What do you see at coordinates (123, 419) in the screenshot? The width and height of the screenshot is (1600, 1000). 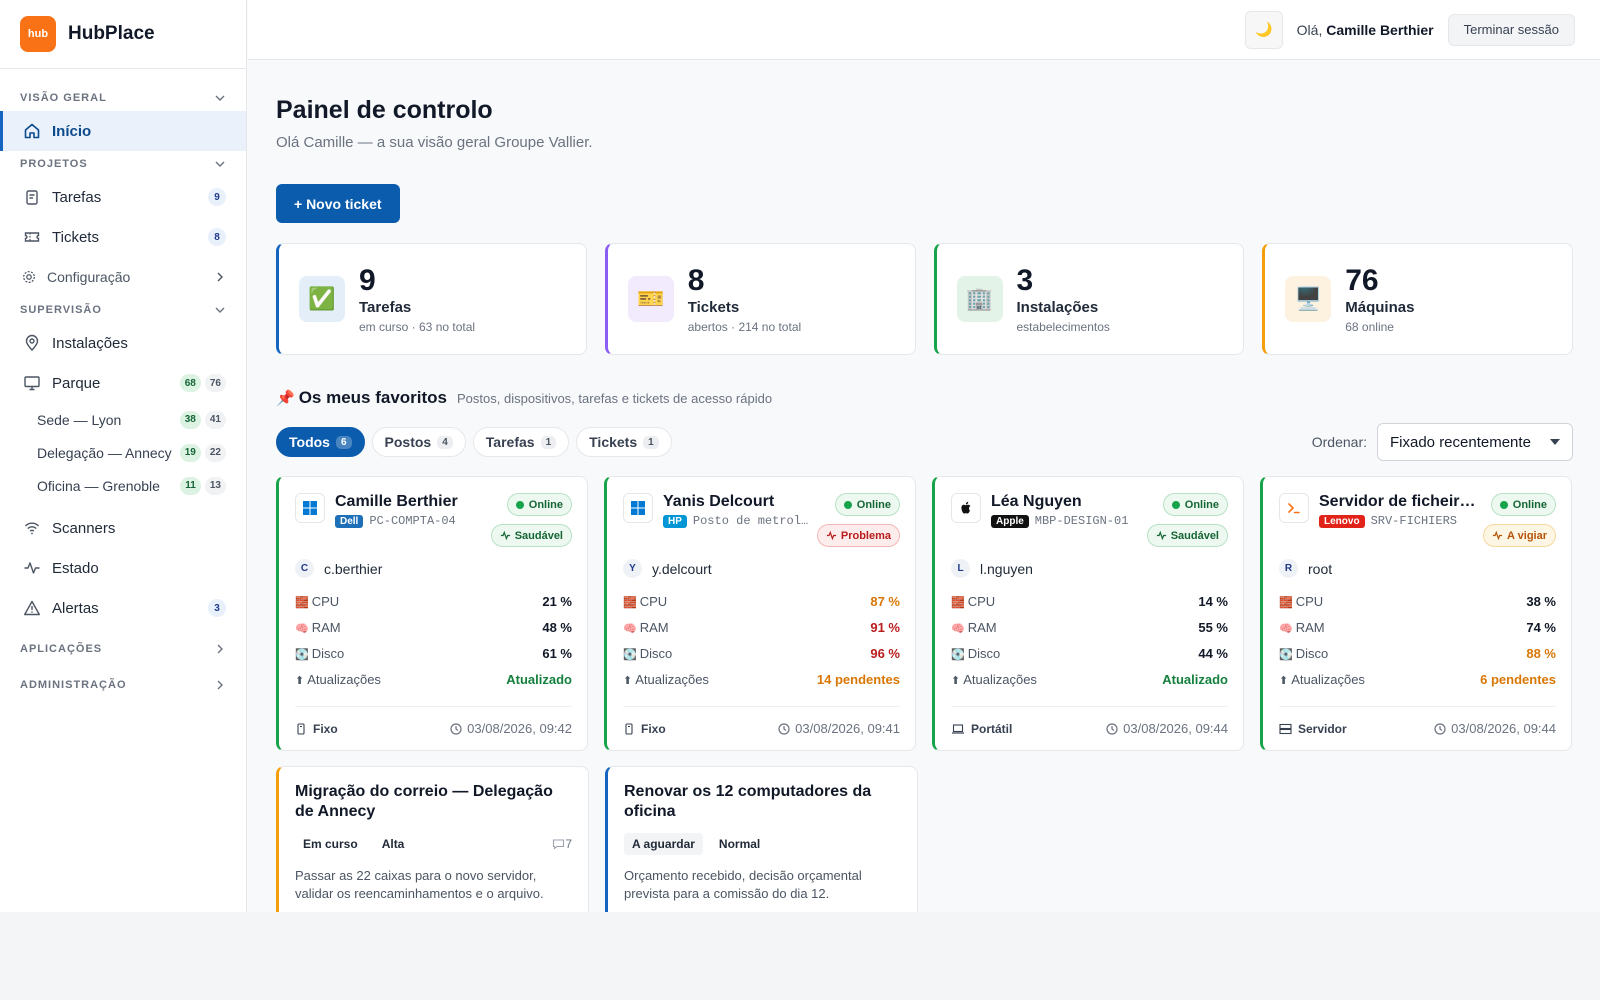 I see `sidebar-subitem-site: Sede — Lyon 38 41` at bounding box center [123, 419].